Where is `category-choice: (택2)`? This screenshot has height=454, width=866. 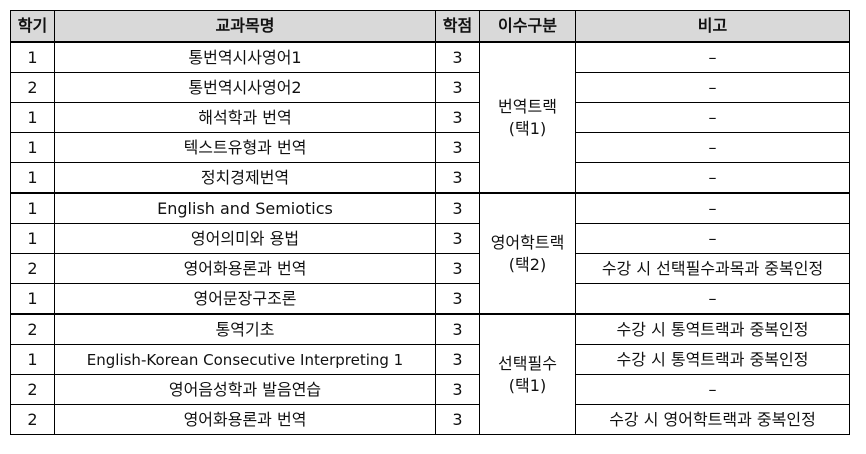 category-choice: (택2) is located at coordinates (527, 264).